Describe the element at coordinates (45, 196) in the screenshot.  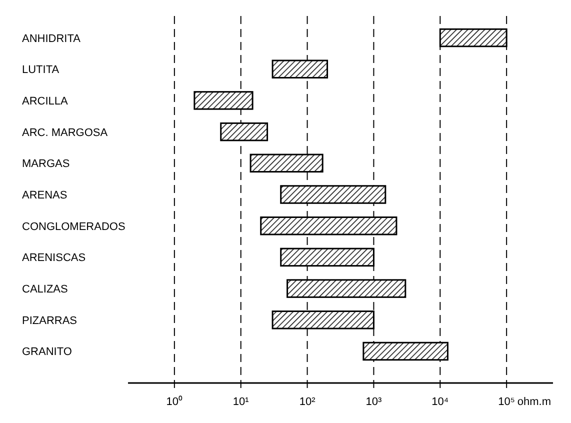
I see `y-tick-label: ARENAS` at that location.